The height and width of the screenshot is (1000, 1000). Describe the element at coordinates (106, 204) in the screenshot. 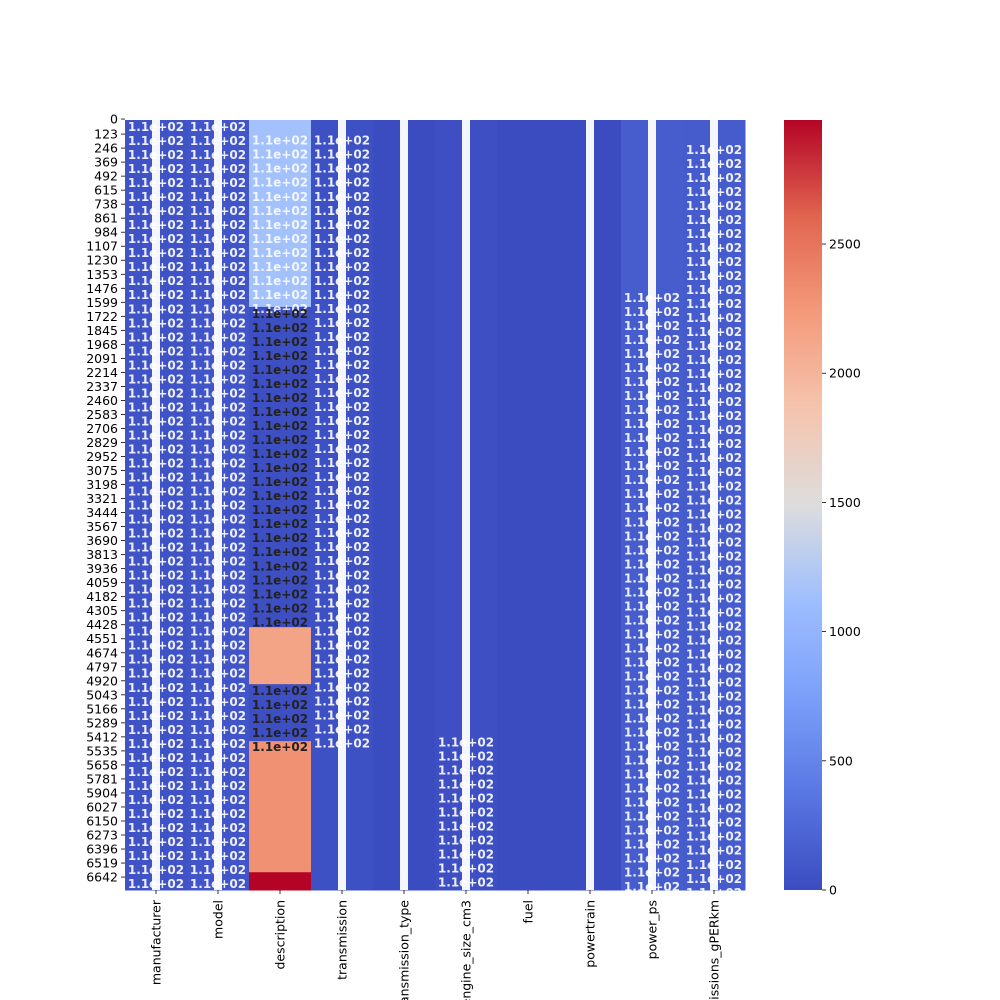

I see `y-tick-label-6: 738` at that location.